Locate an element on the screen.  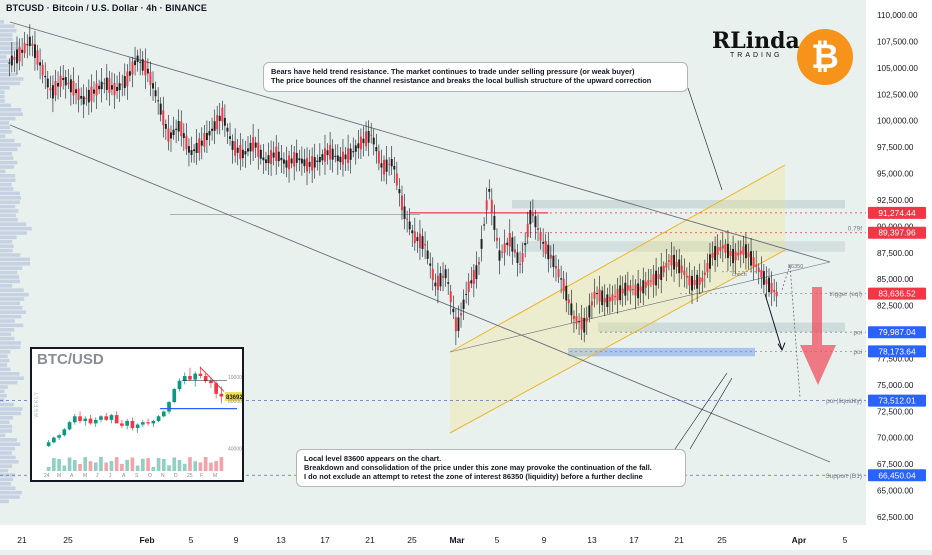
x-tick-label: 13 is located at coordinates (281, 540).